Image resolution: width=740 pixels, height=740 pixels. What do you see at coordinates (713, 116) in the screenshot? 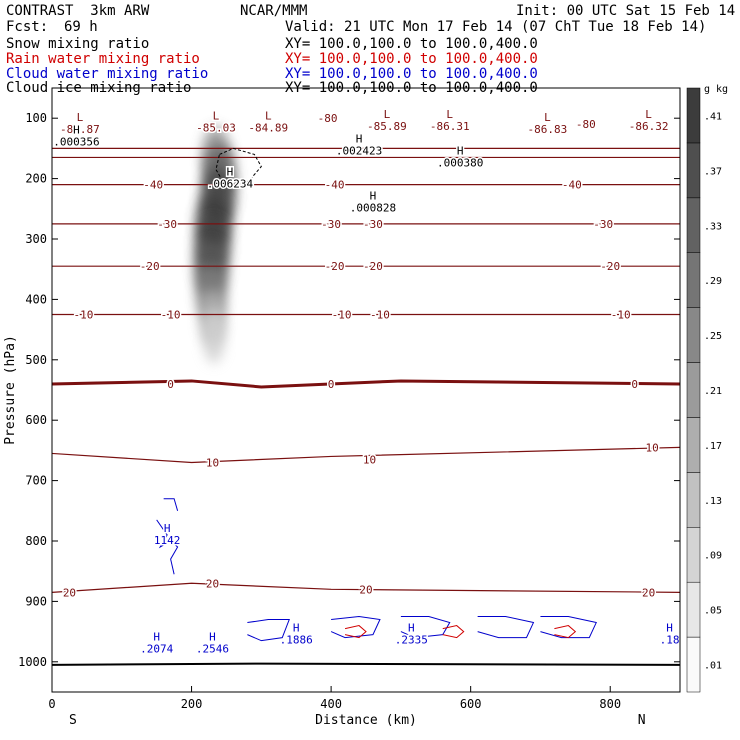
I see `colorbar-level-label-10: .41` at bounding box center [713, 116].